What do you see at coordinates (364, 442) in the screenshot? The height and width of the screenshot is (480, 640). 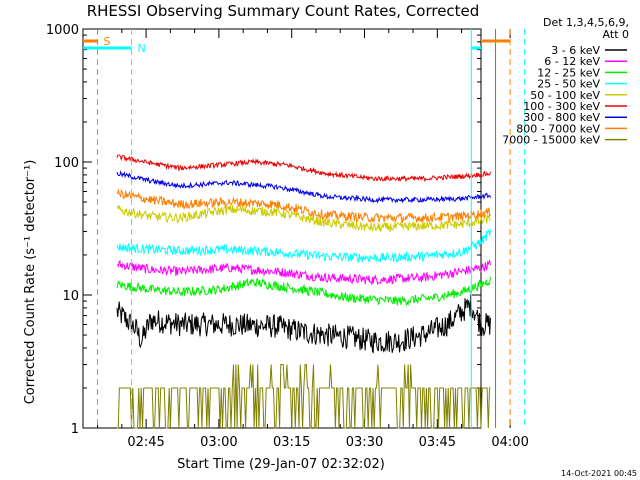 I see `x-tick-label: 03:30` at bounding box center [364, 442].